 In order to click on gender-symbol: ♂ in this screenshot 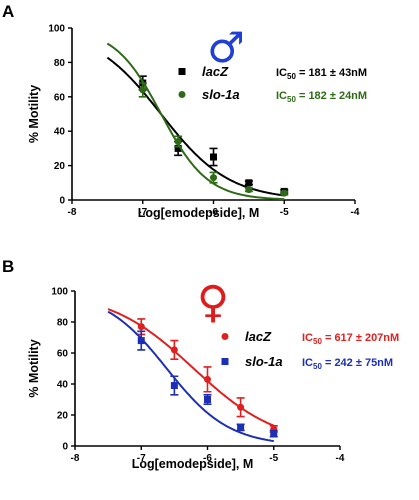, I will do `click(226, 47)`.